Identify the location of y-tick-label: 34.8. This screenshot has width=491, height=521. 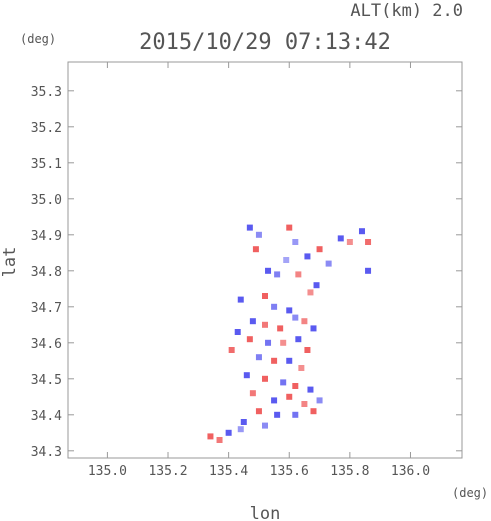
(46, 272).